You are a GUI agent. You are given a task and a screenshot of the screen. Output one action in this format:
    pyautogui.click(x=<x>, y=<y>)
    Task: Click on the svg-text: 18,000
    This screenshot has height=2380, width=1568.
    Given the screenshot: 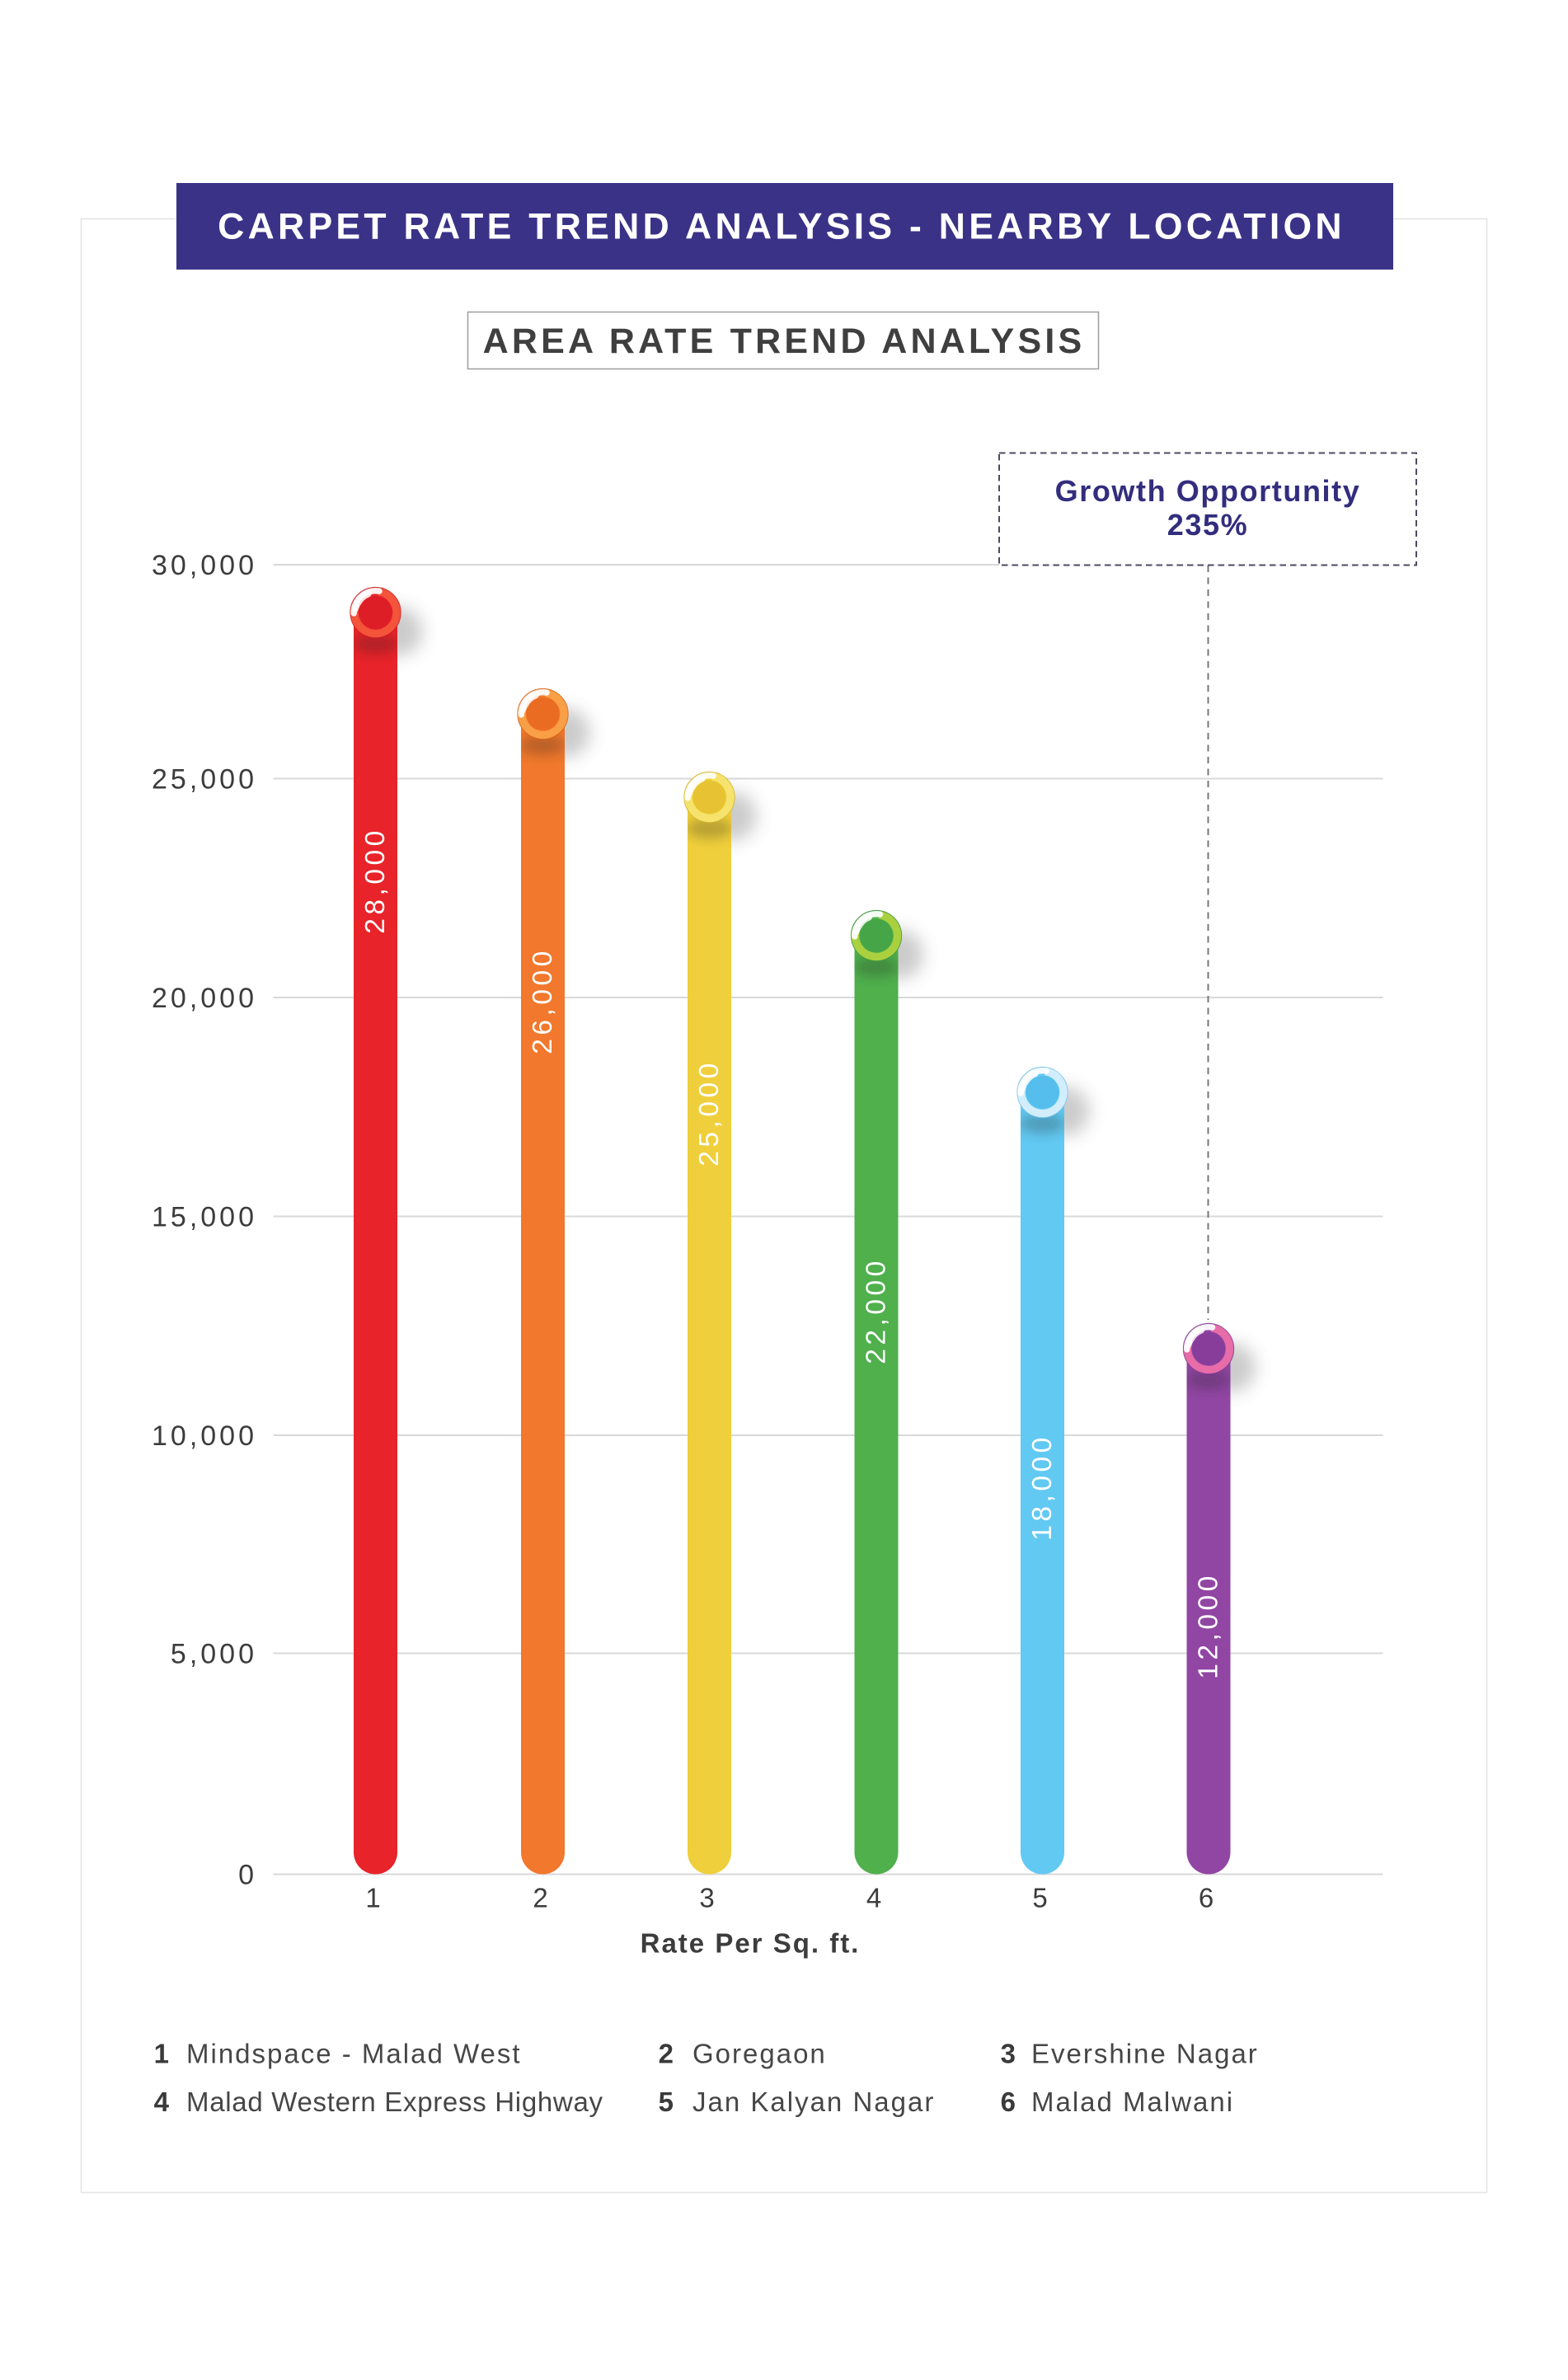 What is the action you would take?
    pyautogui.click(x=1042, y=1487)
    